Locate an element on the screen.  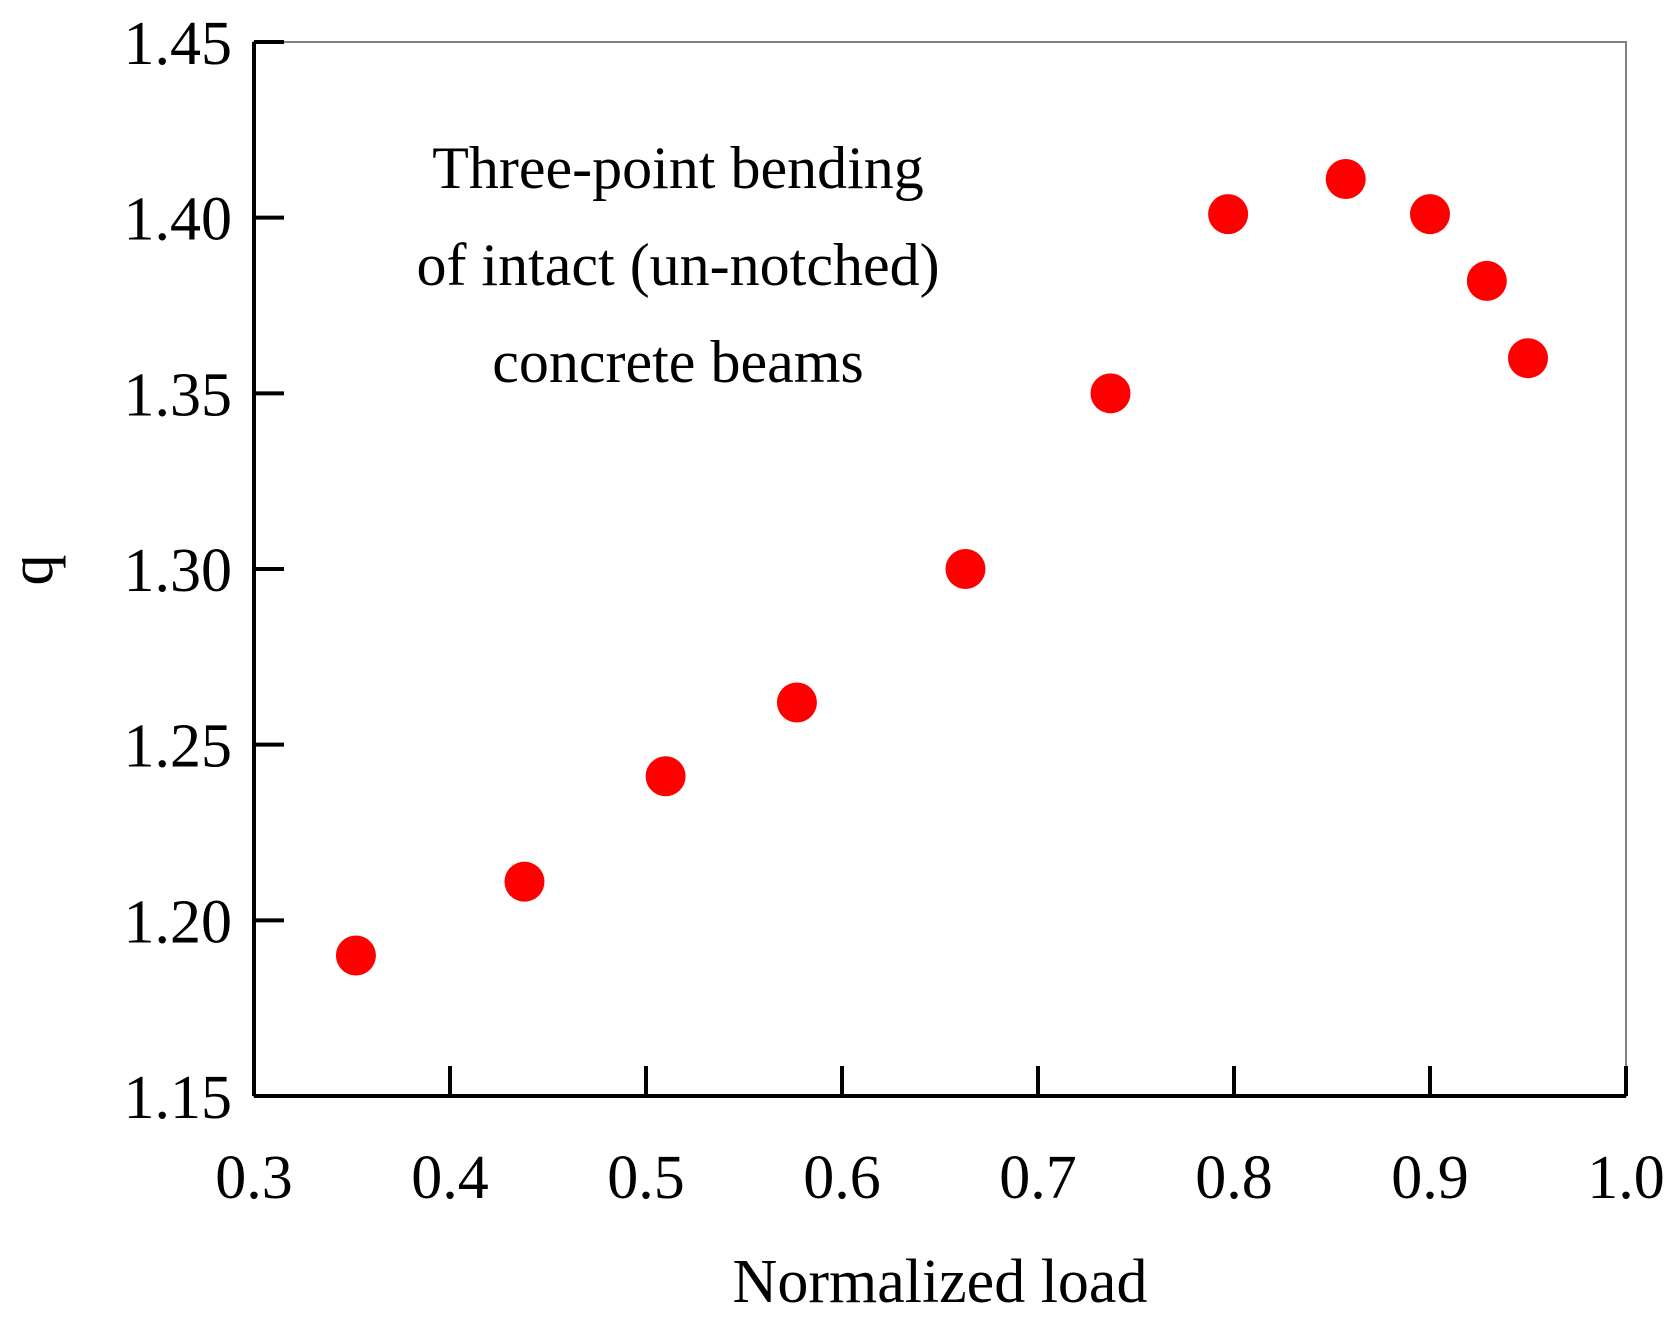
x-tick-label: 0.6 is located at coordinates (842, 1178).